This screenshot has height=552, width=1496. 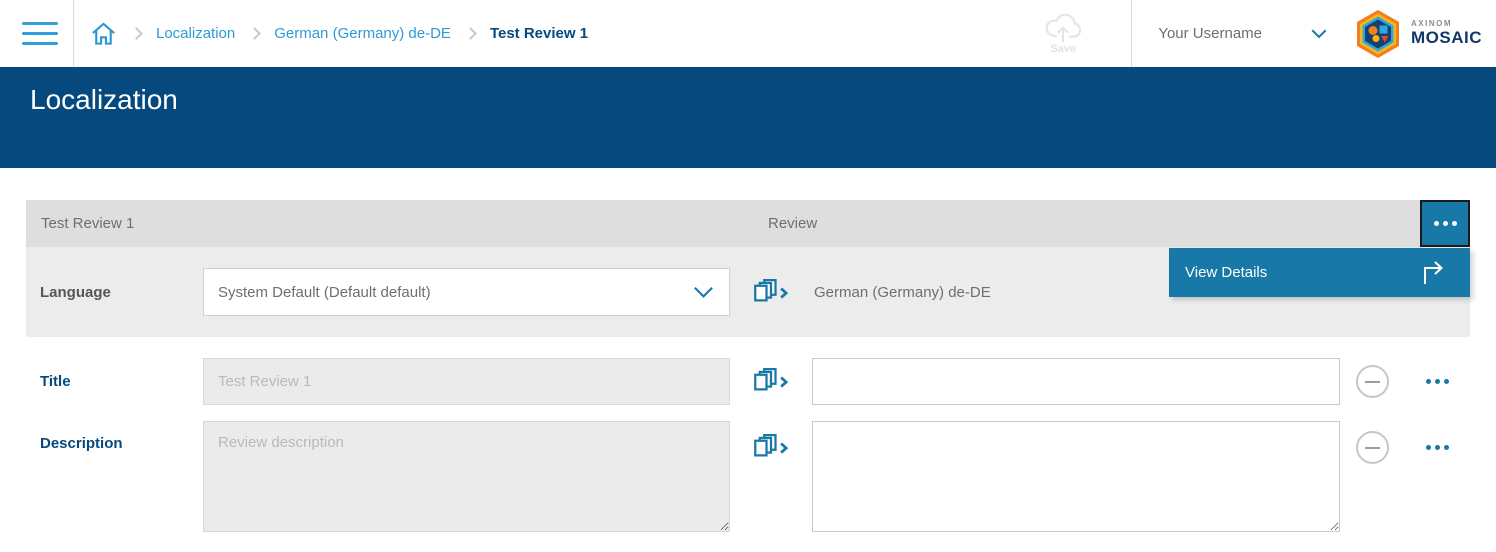 I want to click on topbar-right: Save Your Username AXINOM MOSAIC, so click(x=1264, y=33).